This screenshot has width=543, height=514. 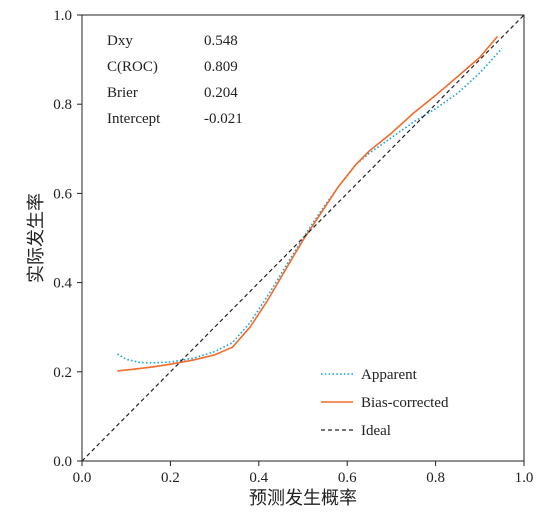 I want to click on stat-value: 0.809, so click(x=221, y=67).